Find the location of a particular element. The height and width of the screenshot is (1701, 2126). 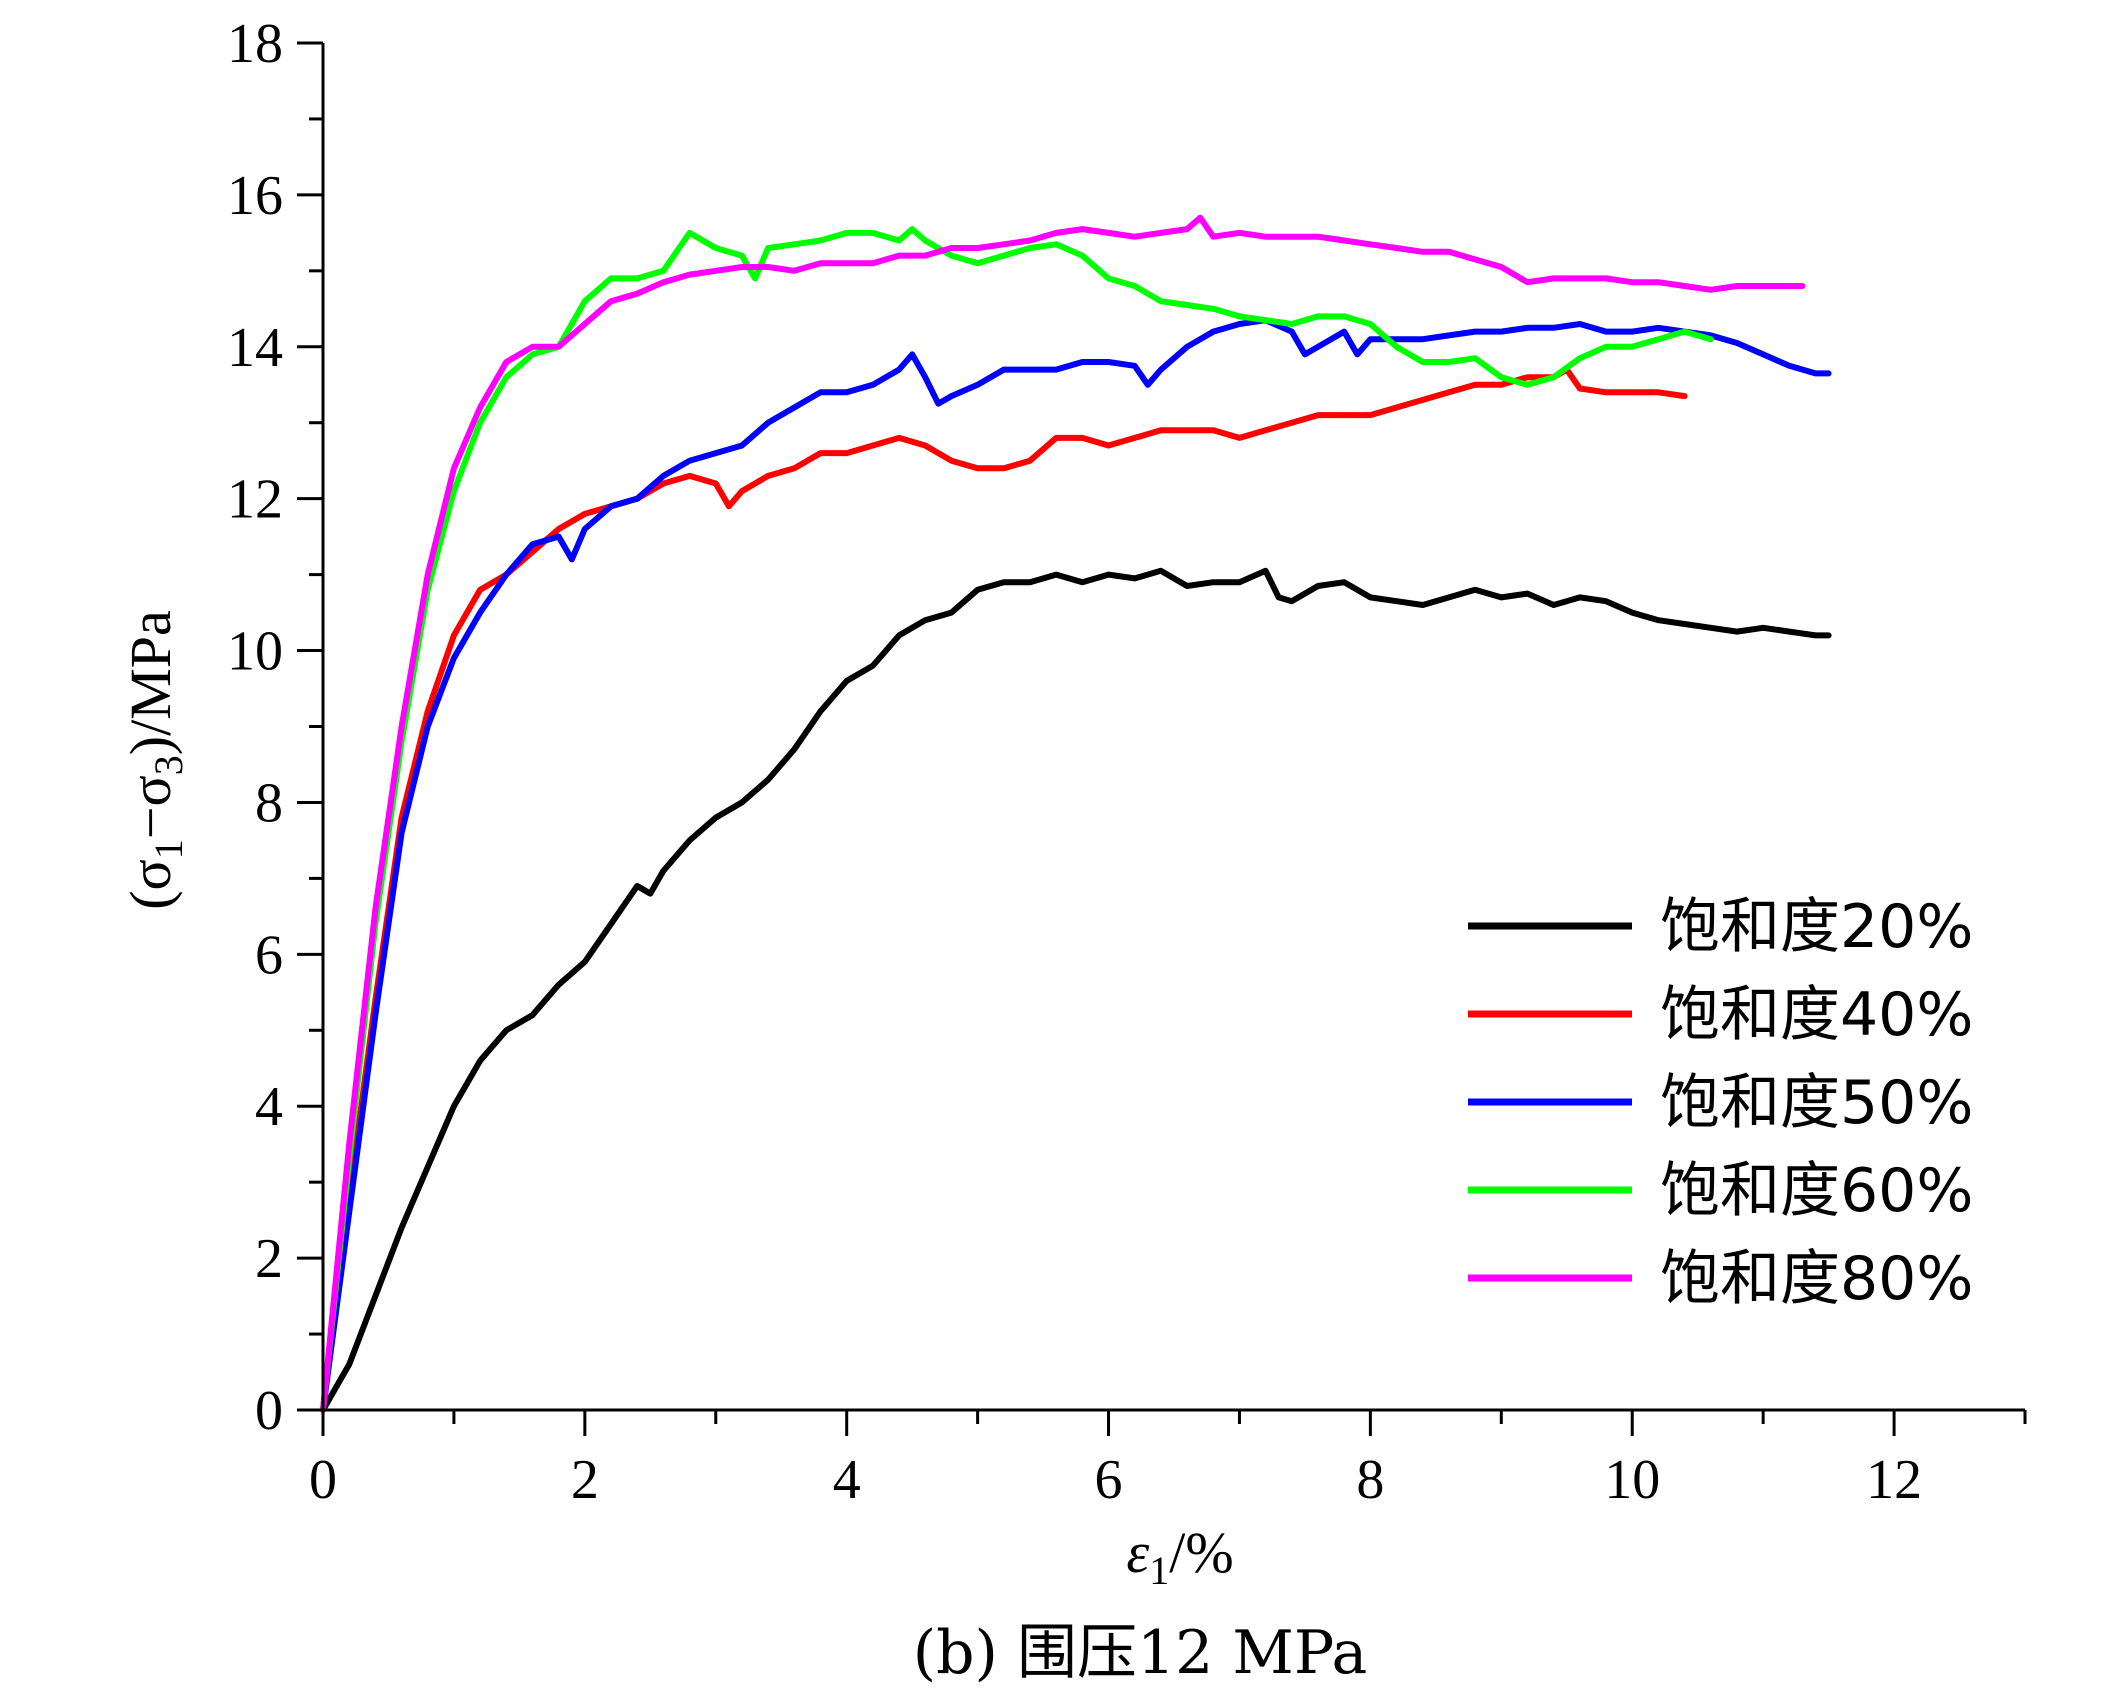

y-tick-label: 18 is located at coordinates (255, 44).